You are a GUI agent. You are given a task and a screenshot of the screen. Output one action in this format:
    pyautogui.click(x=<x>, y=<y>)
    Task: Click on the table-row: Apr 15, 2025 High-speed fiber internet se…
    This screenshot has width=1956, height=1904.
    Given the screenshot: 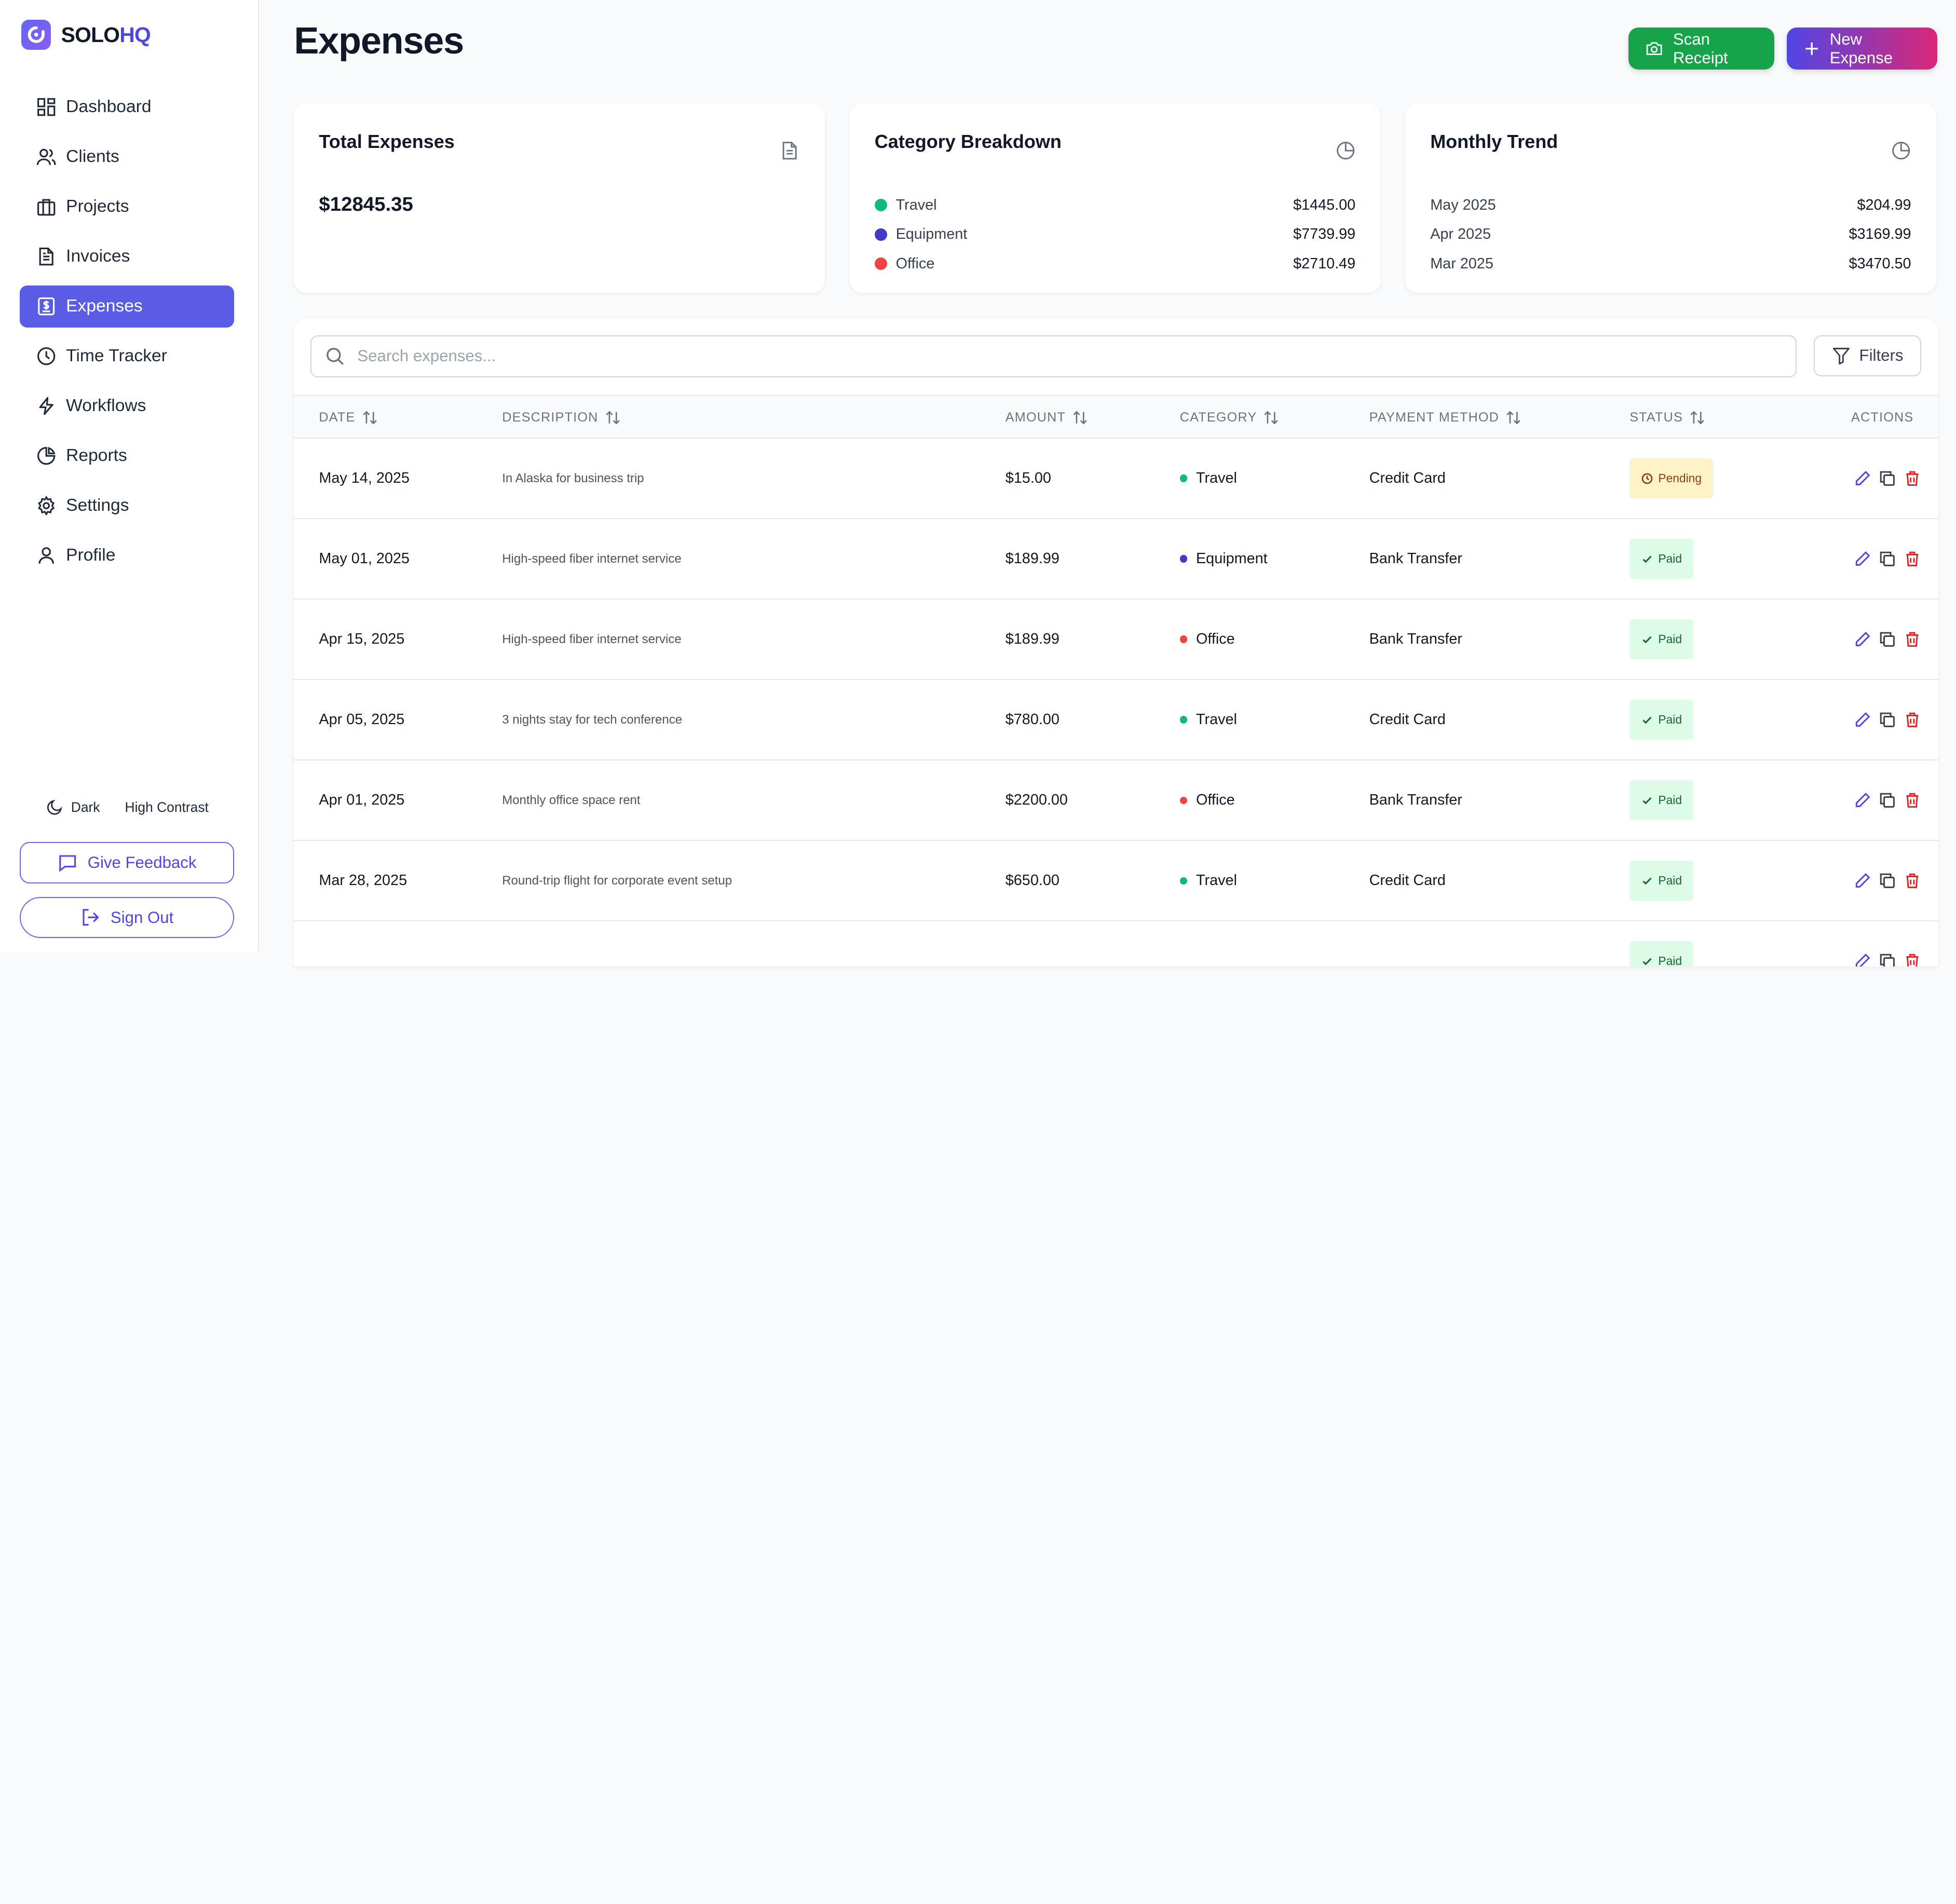 What is the action you would take?
    pyautogui.click(x=1116, y=640)
    